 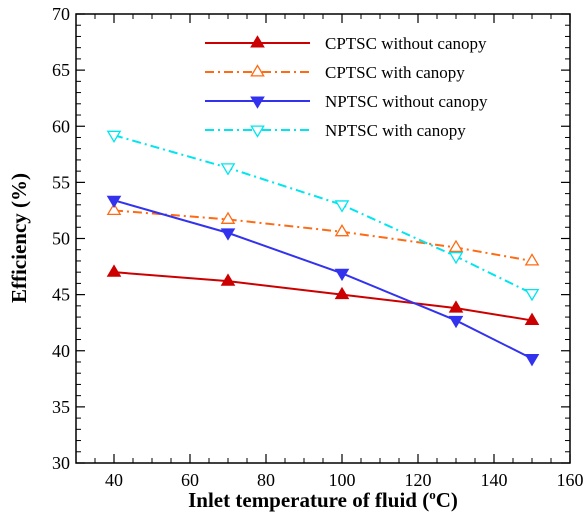 What do you see at coordinates (395, 130) in the screenshot?
I see `legend-label: NPTSC with canopy` at bounding box center [395, 130].